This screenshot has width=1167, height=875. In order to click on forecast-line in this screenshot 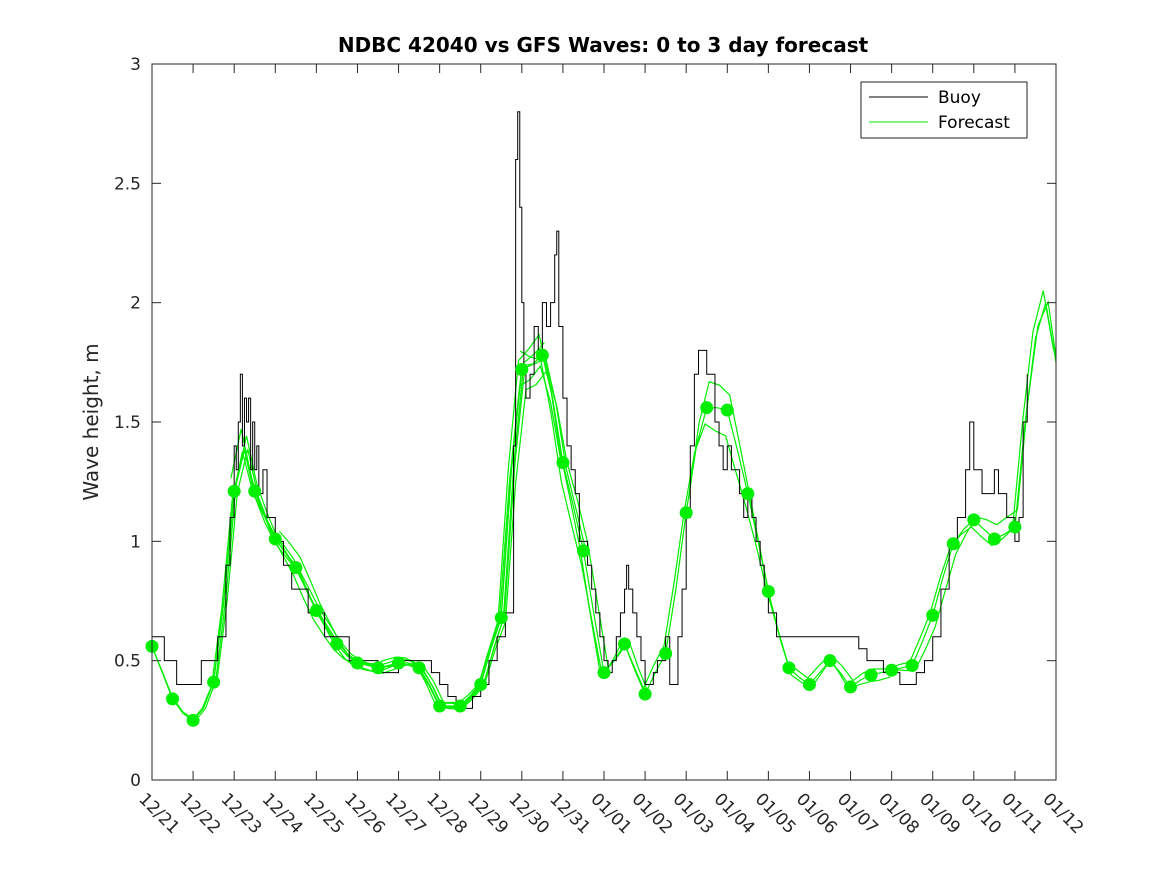, I will do `click(971, 479)`.